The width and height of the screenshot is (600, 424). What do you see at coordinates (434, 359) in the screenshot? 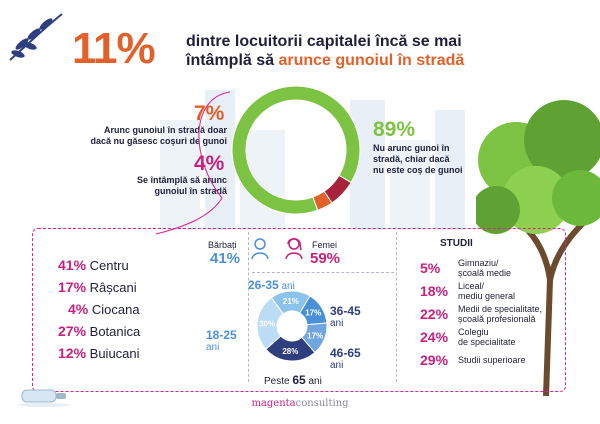
I see `study-percent: 29%` at bounding box center [434, 359].